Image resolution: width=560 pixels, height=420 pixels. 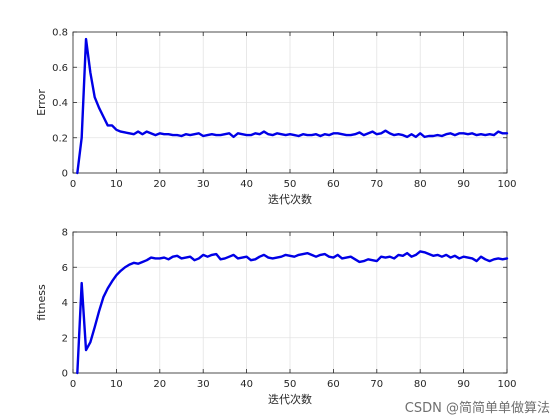 What do you see at coordinates (116, 384) in the screenshot?
I see `fitness-xtick-label-1: 10` at bounding box center [116, 384].